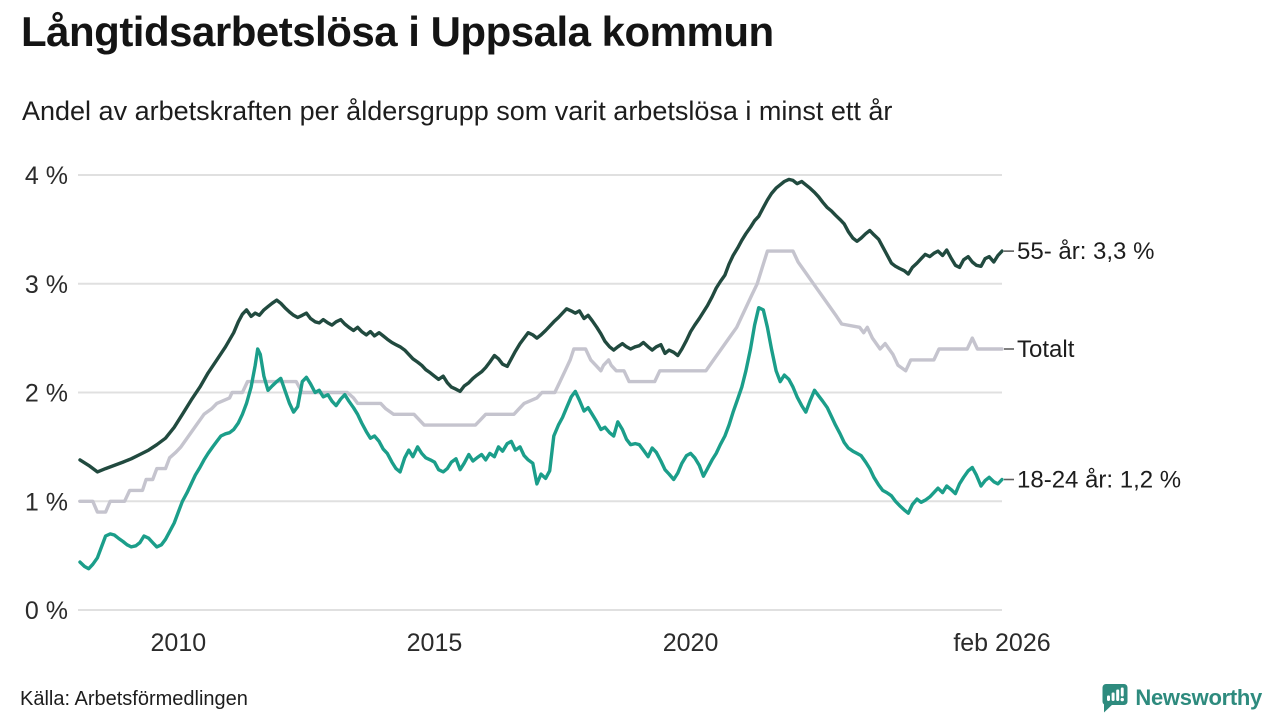 This screenshot has height=720, width=1280. I want to click on x-axis-tick-labels: 2010 2015 2020 feb 2026, so click(601, 643).